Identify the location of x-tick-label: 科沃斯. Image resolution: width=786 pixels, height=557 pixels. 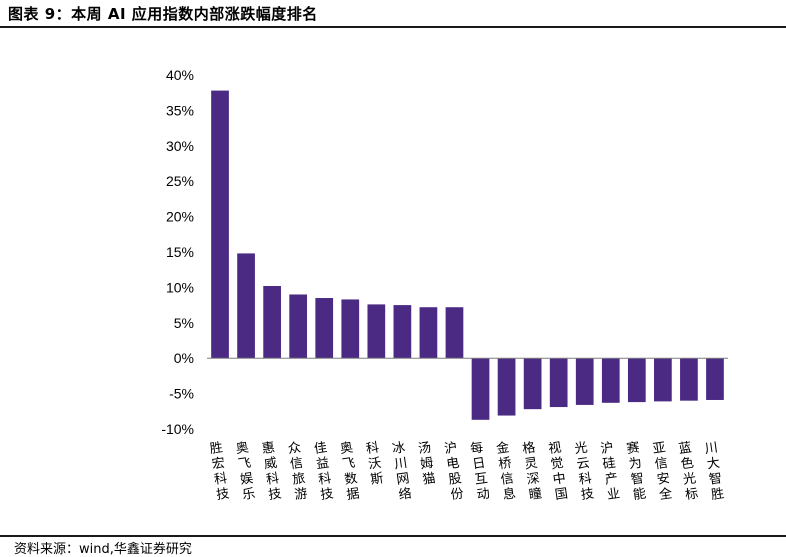
(374, 463).